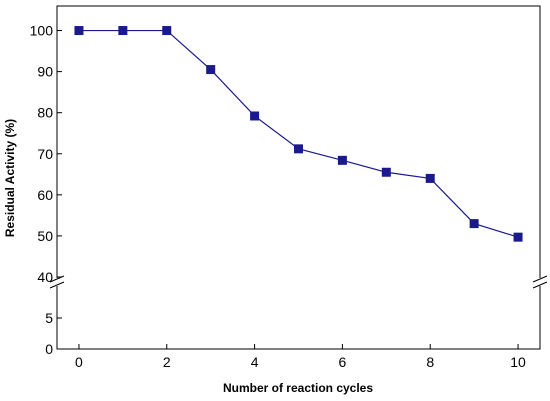 The width and height of the screenshot is (550, 401). I want to click on x-axis-title: Number of reaction cycles, so click(298, 388).